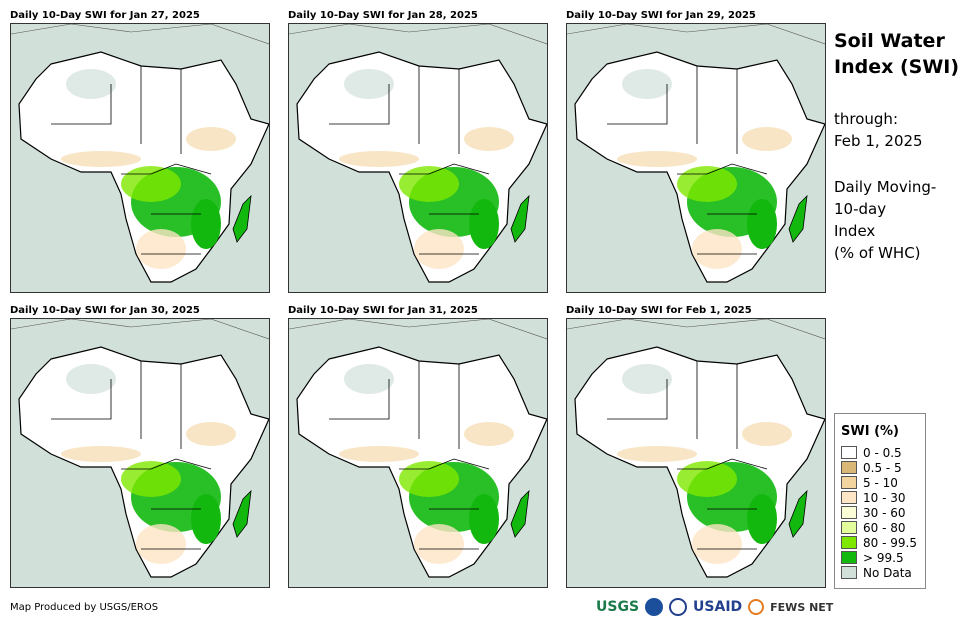 Image resolution: width=970 pixels, height=624 pixels. I want to click on panel-title: Daily 10-Day SWI for Jan 30, 2025, so click(105, 310).